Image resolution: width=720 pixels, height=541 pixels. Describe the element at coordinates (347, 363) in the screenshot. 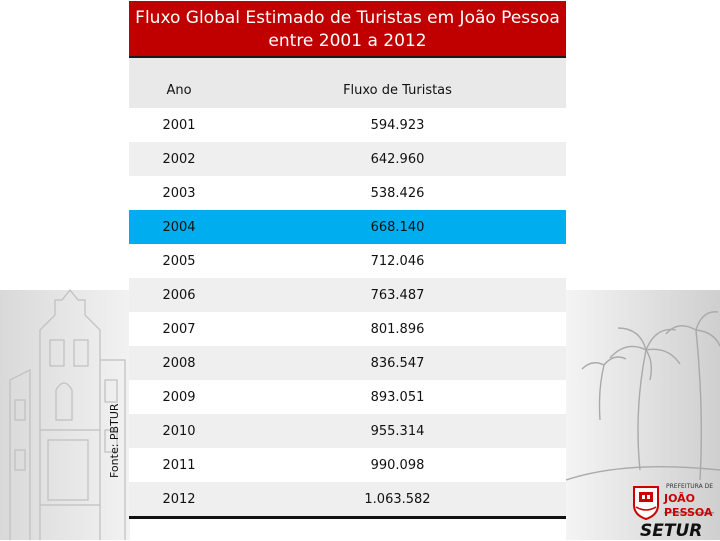

I see `table-row: 2008 836.547` at that location.